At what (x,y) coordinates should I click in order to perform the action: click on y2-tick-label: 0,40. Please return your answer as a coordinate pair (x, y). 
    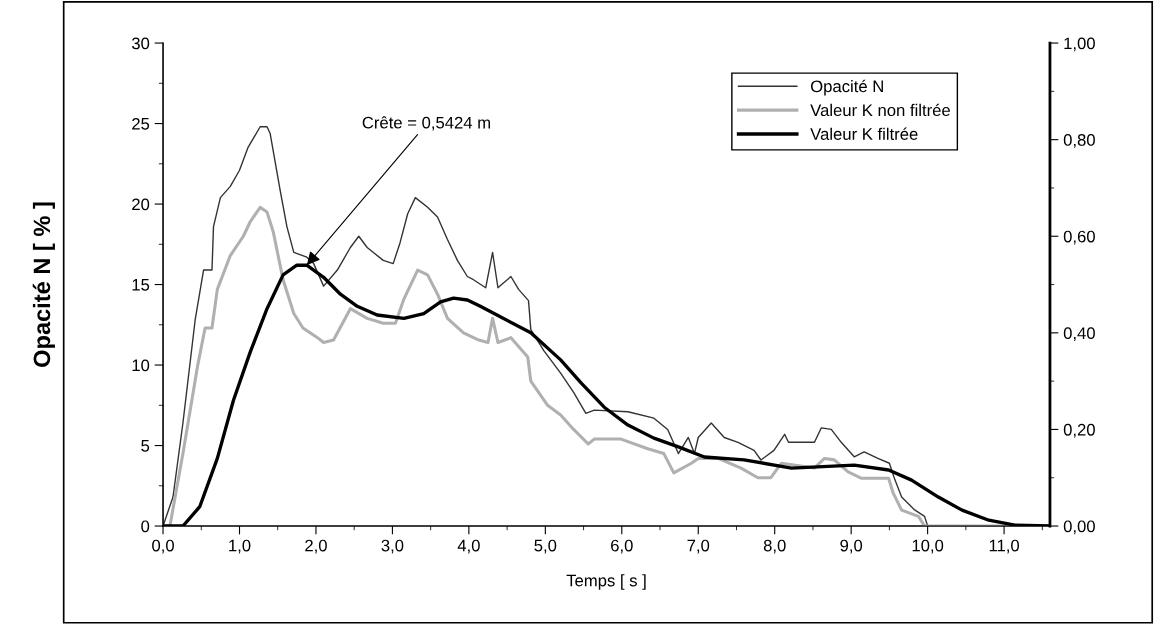
    Looking at the image, I should click on (1079, 334).